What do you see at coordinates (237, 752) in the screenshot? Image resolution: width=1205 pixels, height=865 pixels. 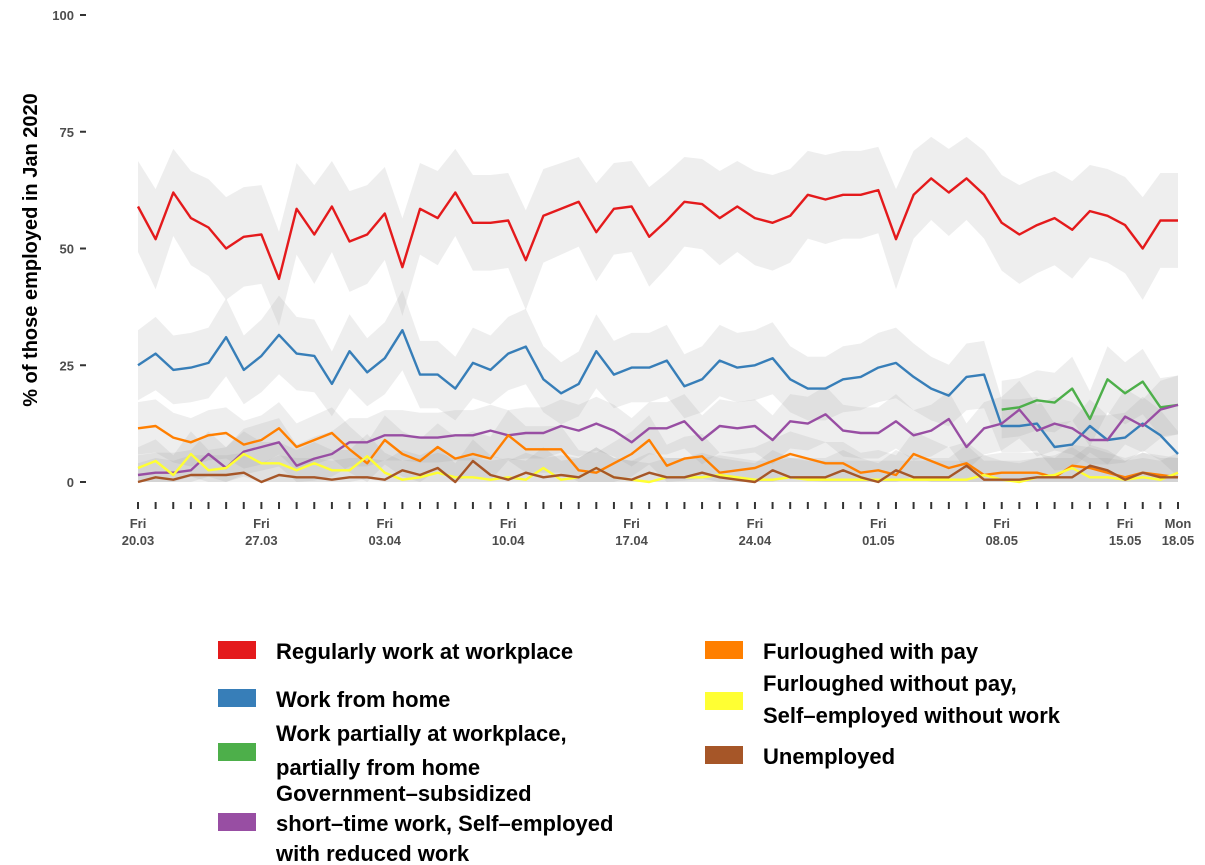 I see `legend-swatch-work-partially-at-workplace-partially-from-home` at bounding box center [237, 752].